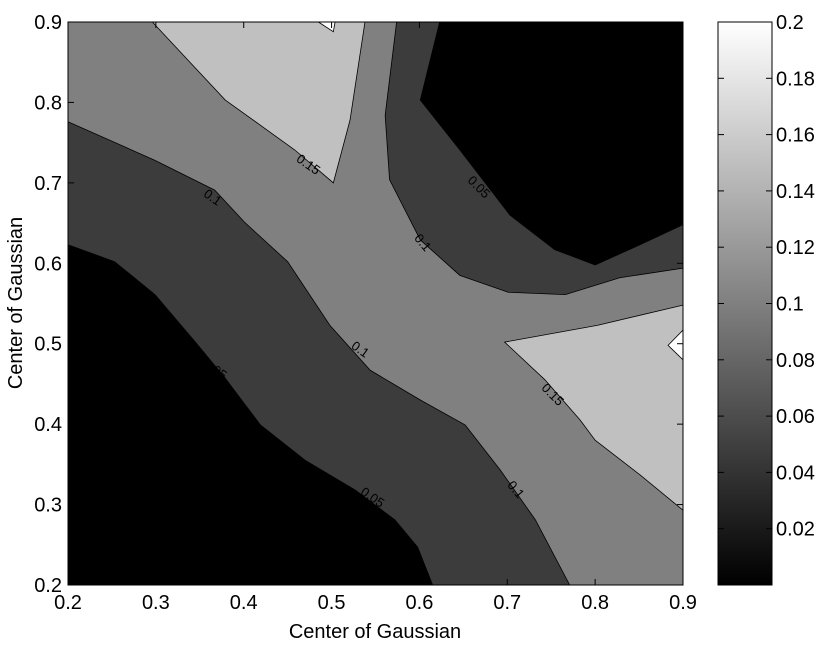  Describe the element at coordinates (156, 603) in the screenshot. I see `x-tick-label: 0.3` at that location.